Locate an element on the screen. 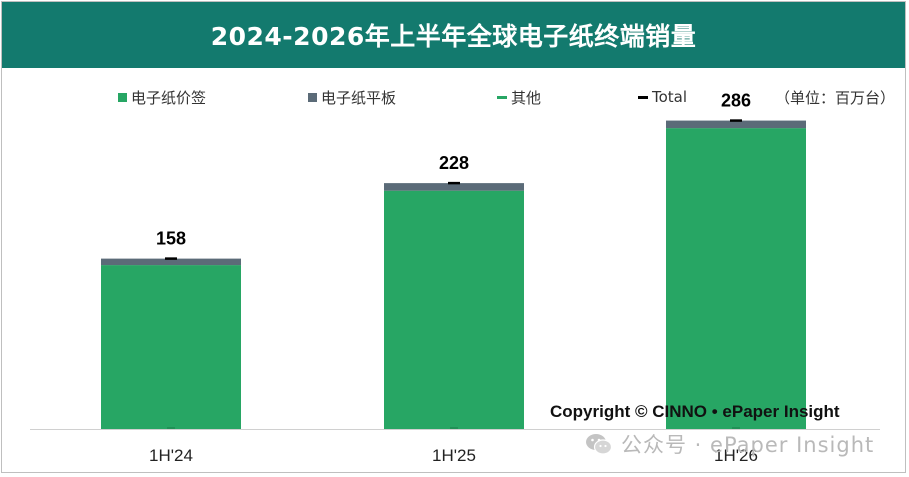 The height and width of the screenshot is (477, 909). category-label: 1H'26 is located at coordinates (736, 455).